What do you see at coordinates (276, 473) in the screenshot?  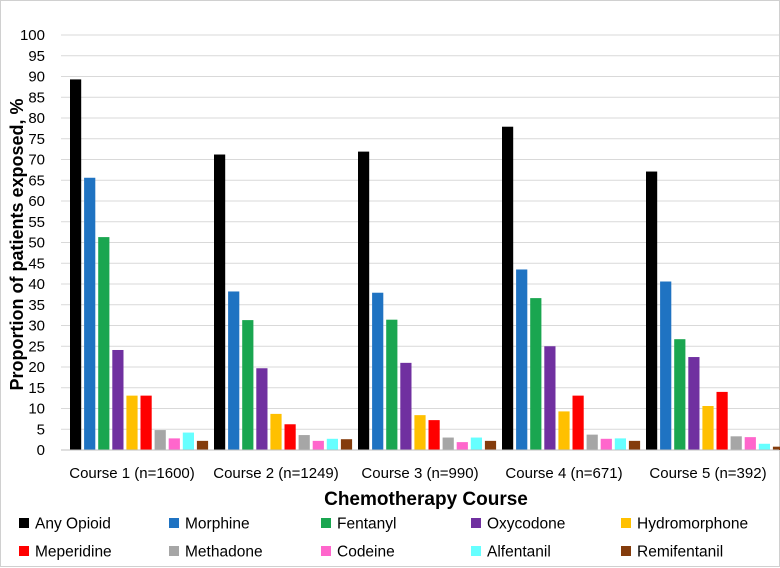 I see `x-tick-label: Course 2 (n=1249)` at bounding box center [276, 473].